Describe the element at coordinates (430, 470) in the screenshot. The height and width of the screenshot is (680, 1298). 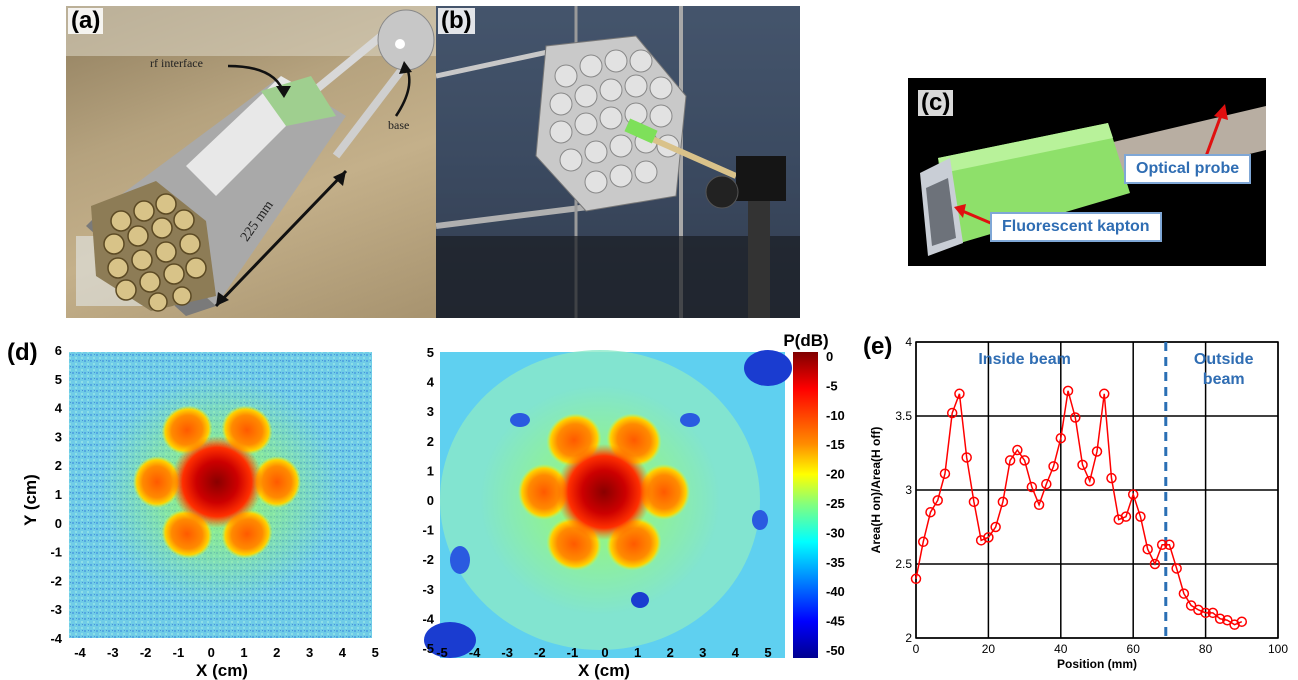
I see `right-map-ytick: 1` at that location.